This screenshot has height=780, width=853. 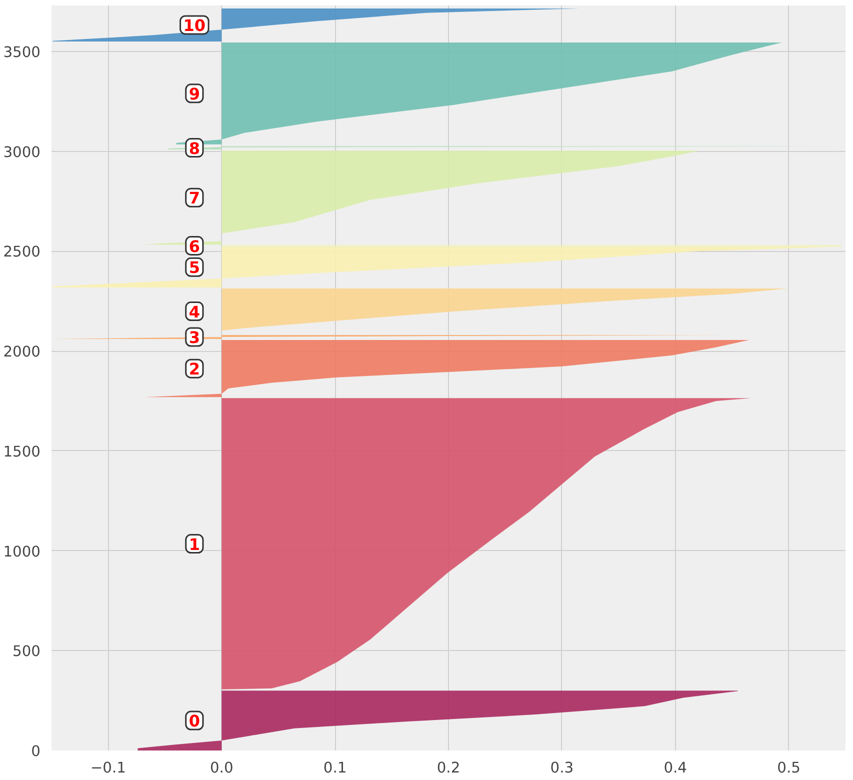 What do you see at coordinates (335, 768) in the screenshot?
I see `x-tick-label: 0.1` at bounding box center [335, 768].